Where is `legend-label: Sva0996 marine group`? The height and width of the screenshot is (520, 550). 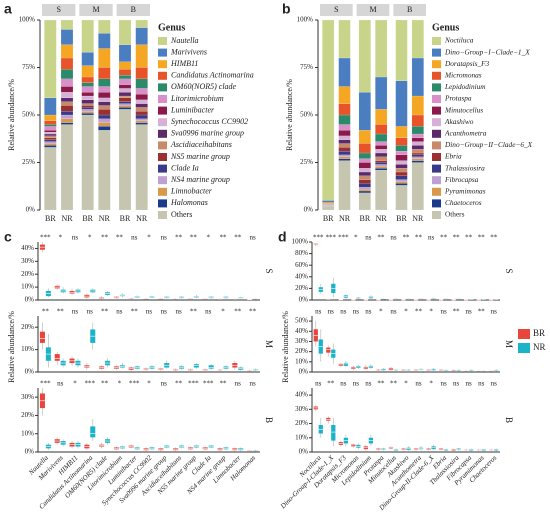
legend-label: Sva0996 marine group is located at coordinates (207, 133).